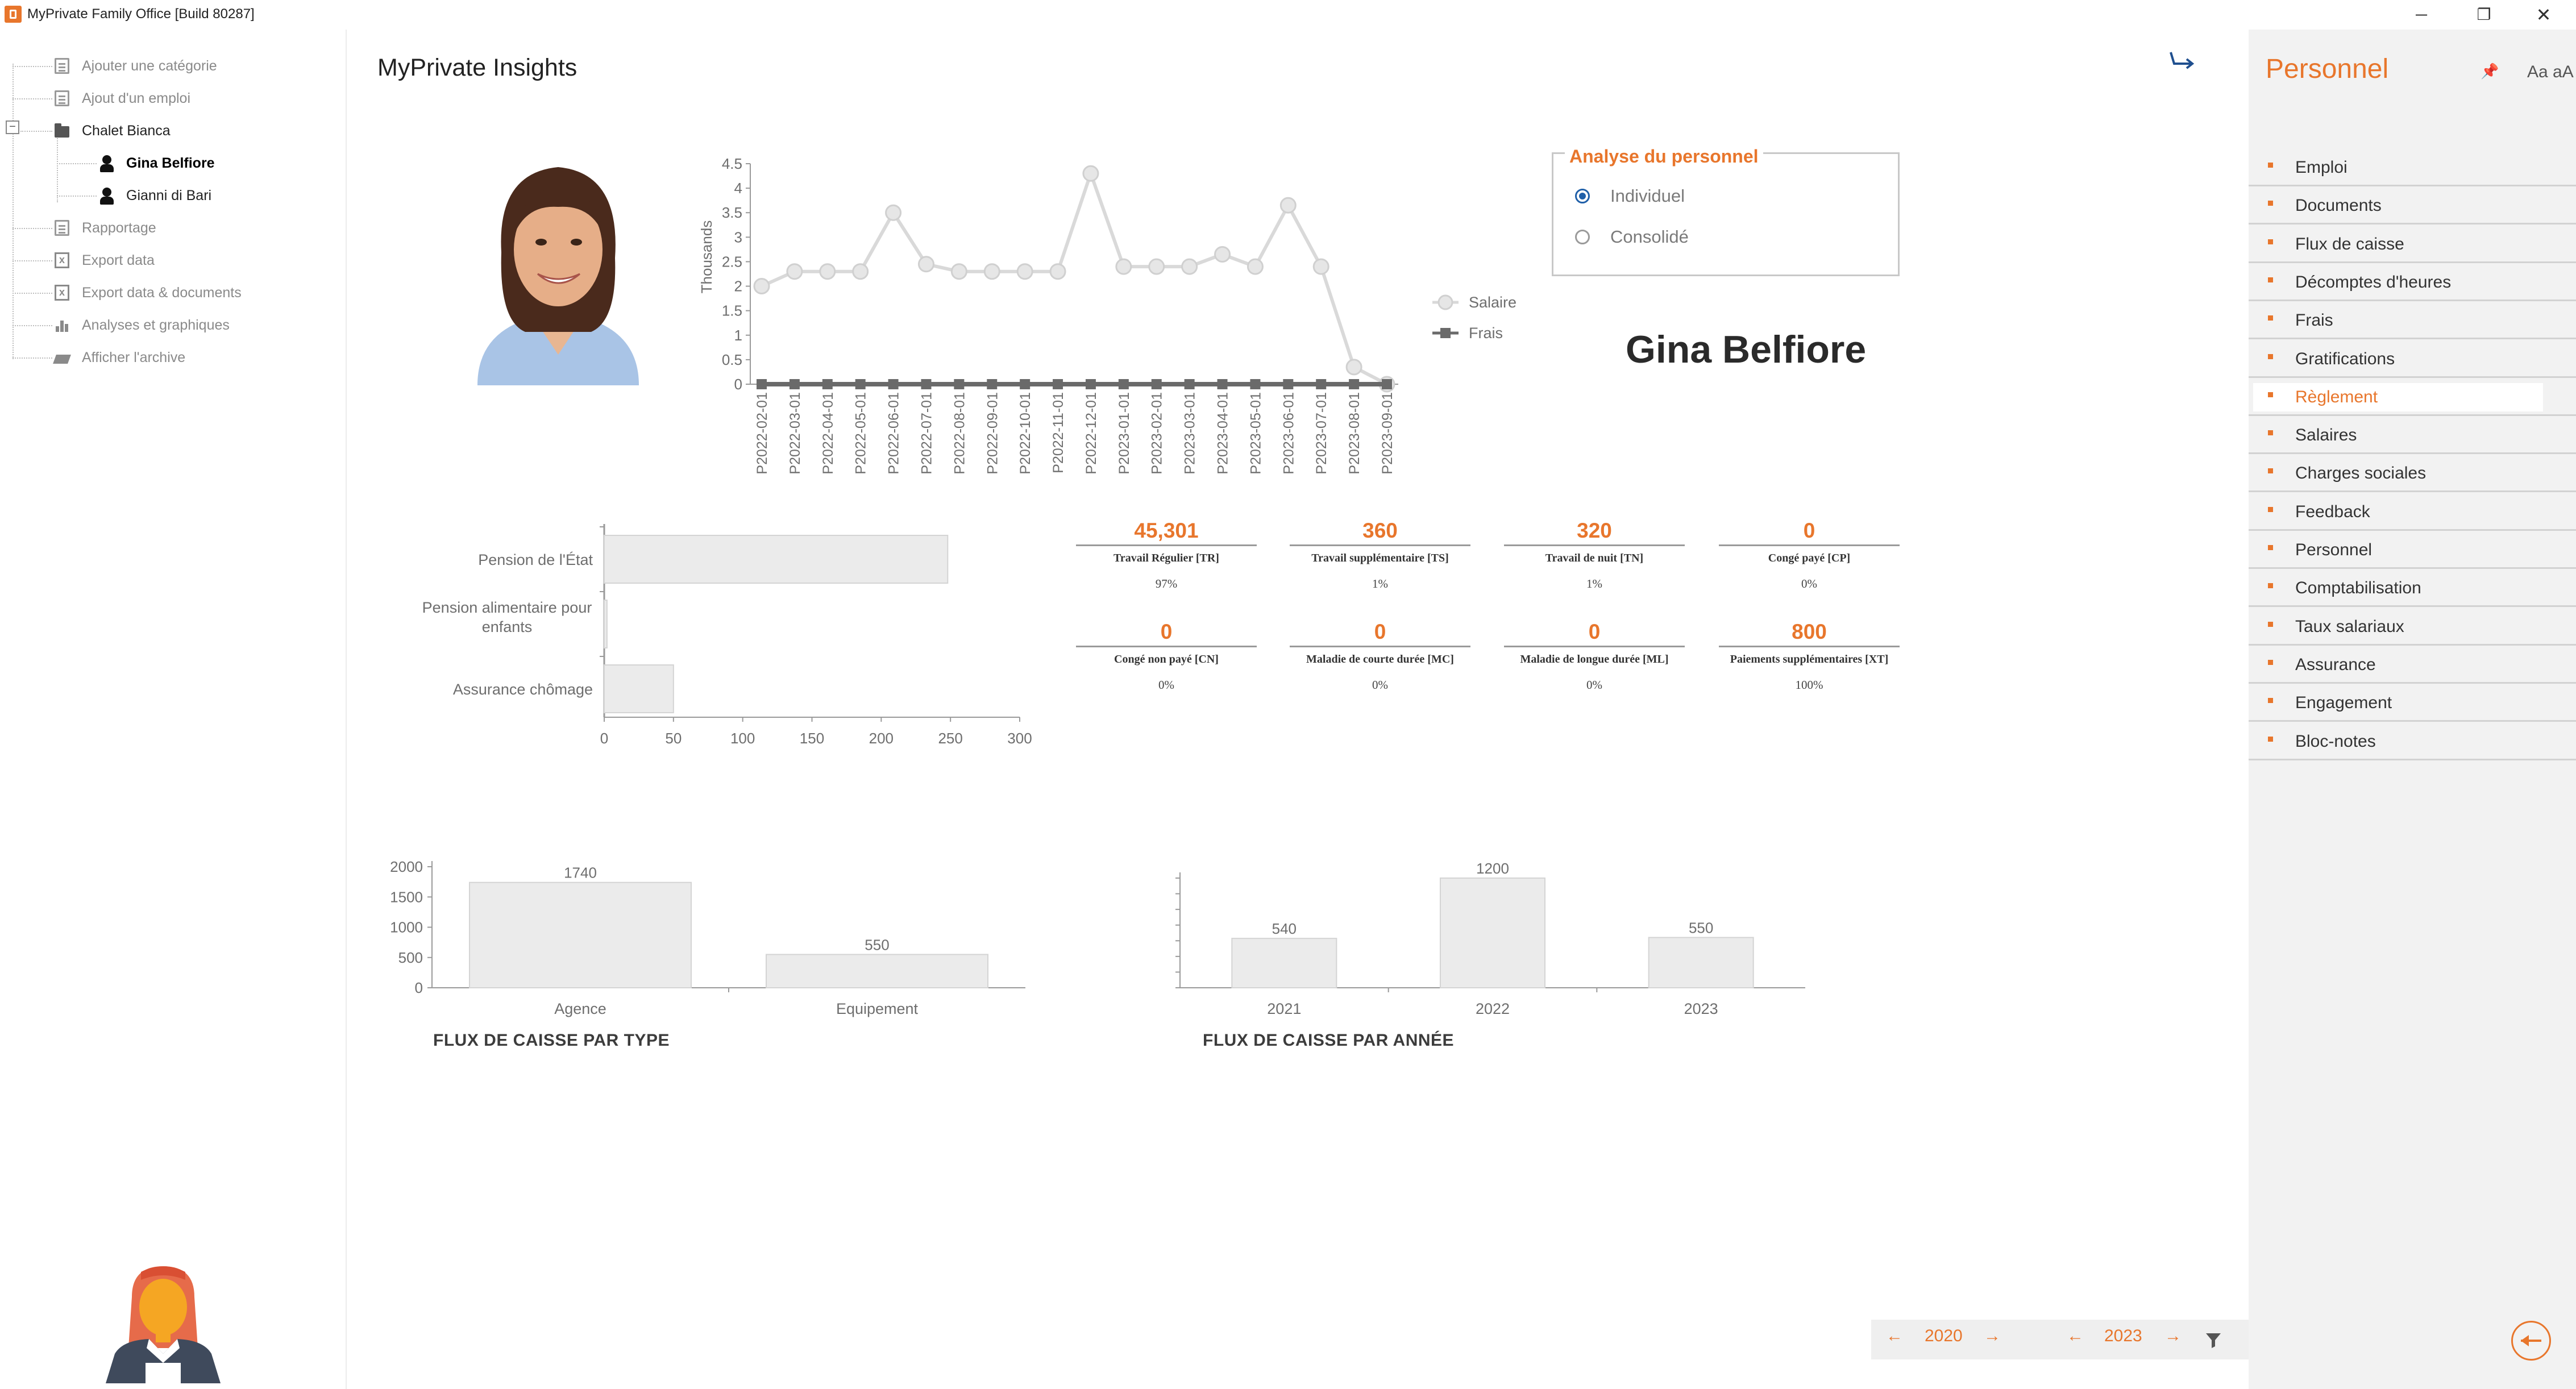  I want to click on panel-item-bloc-notes: Bloc-notes, so click(2412, 742).